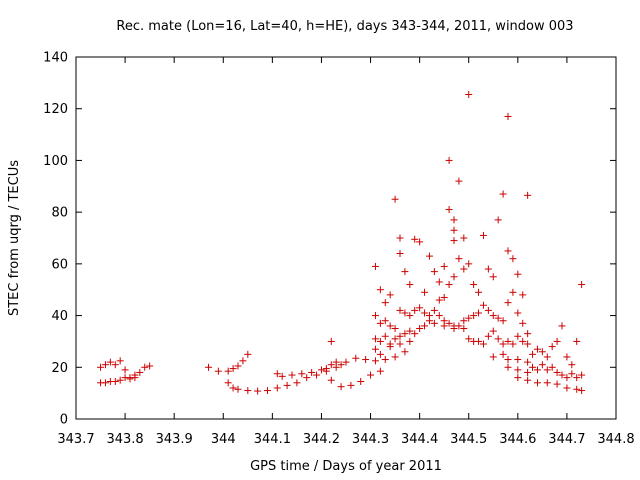 The width and height of the screenshot is (640, 480). I want to click on x-tick-label: 344.1, so click(272, 439).